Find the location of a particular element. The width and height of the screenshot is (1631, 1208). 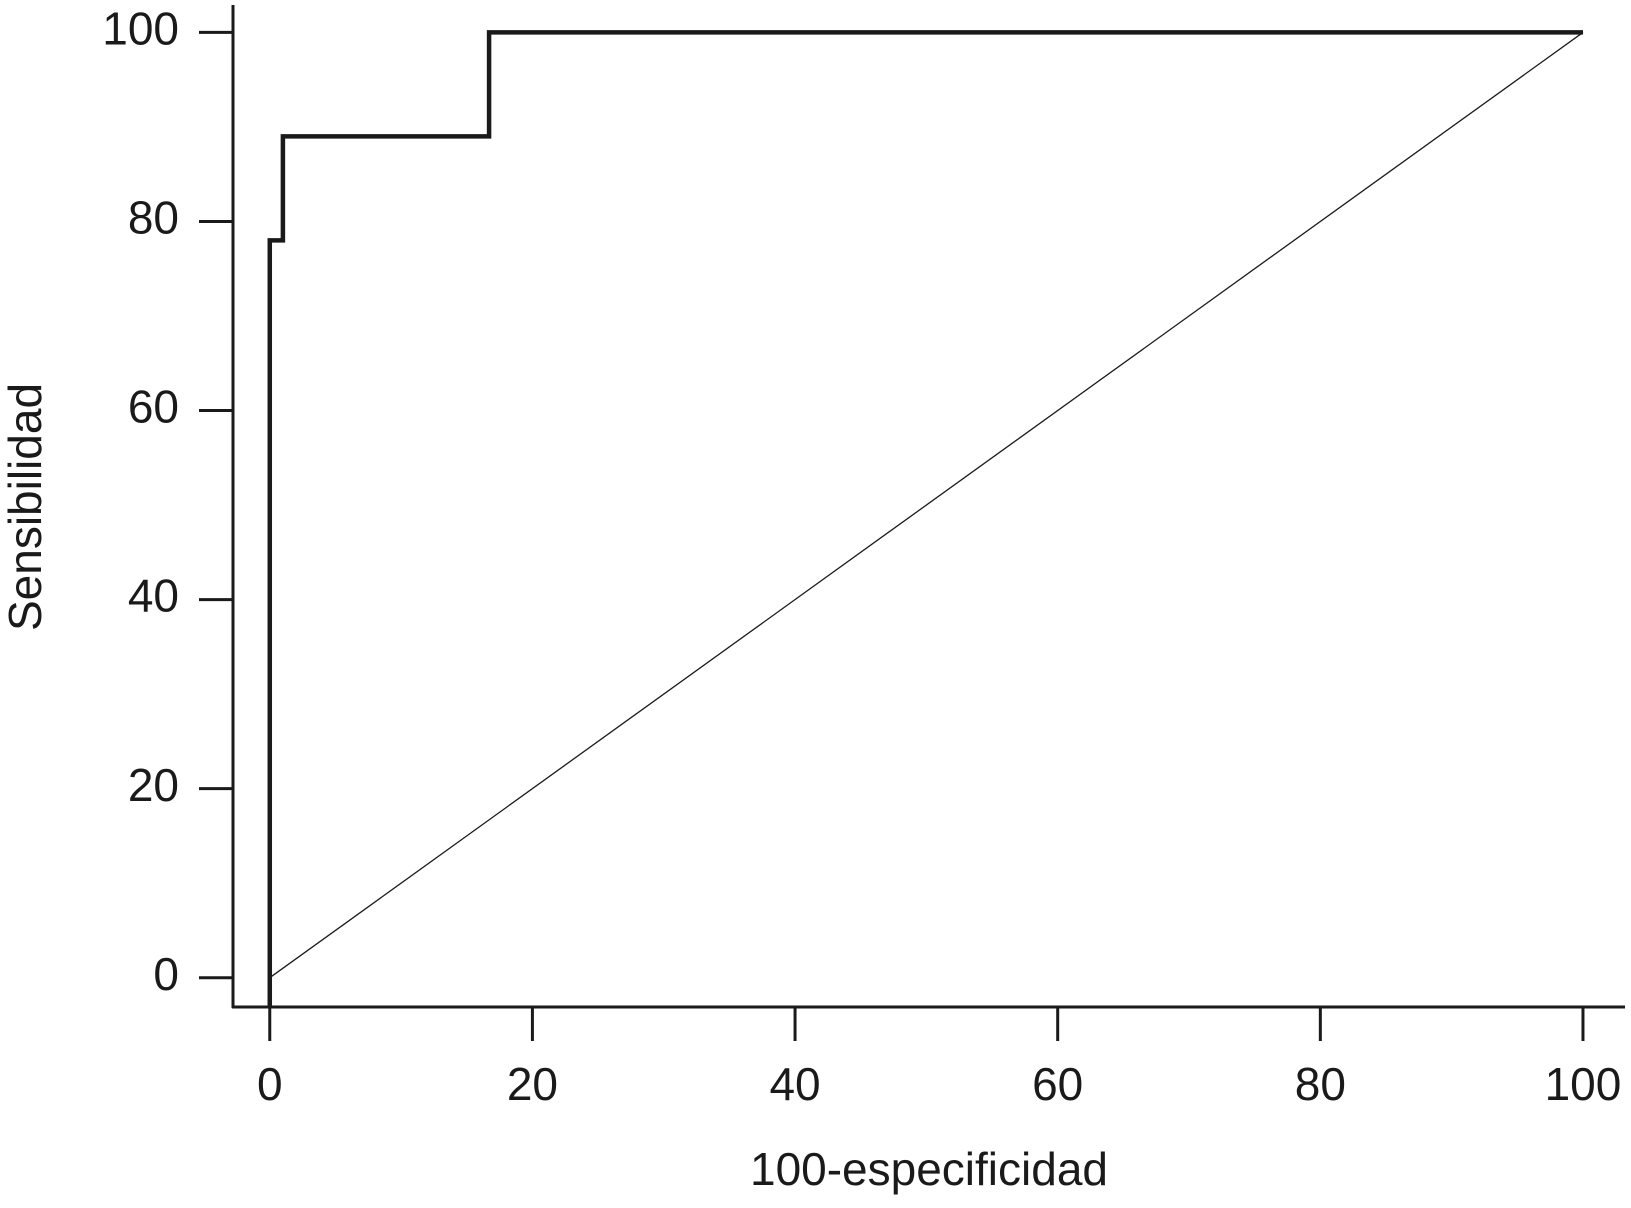

x-axis-label: 100-especificidad is located at coordinates (929, 1169).